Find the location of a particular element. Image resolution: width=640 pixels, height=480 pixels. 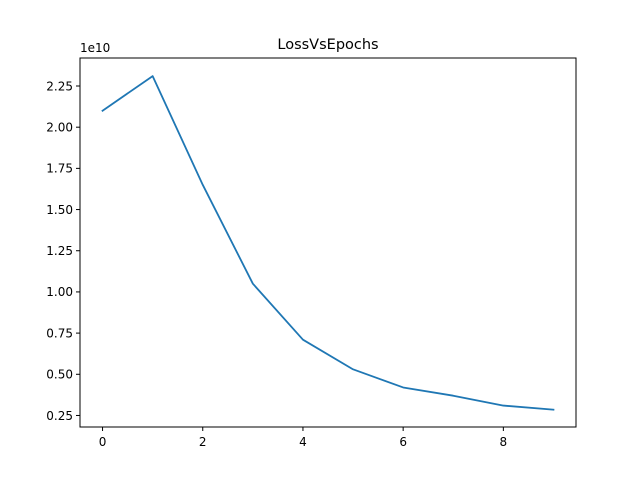

y-tick-label: 1.00 is located at coordinates (59, 292).